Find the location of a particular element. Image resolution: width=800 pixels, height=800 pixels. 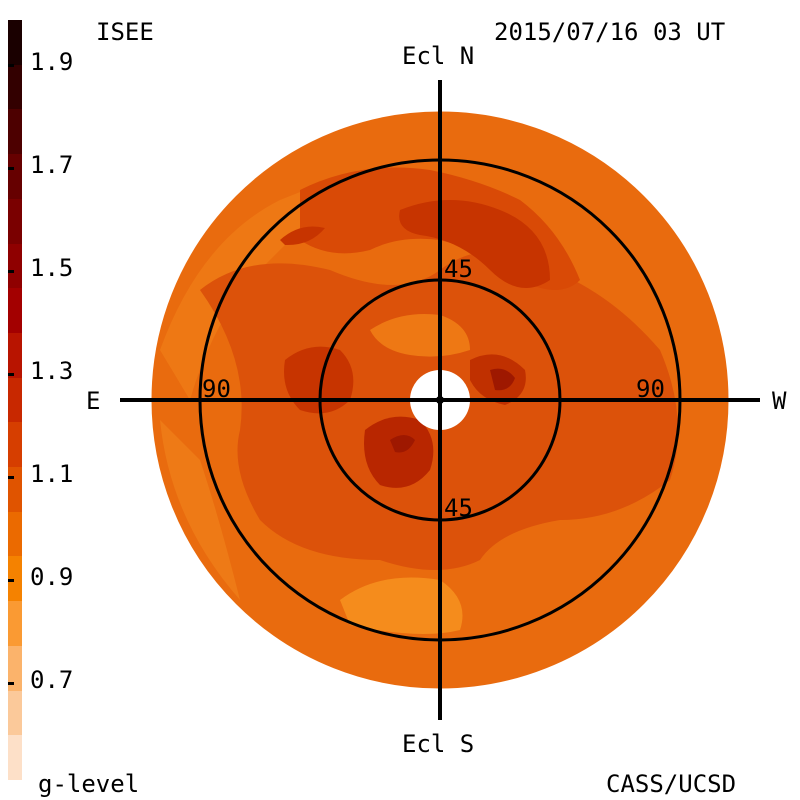

colorbar-label: 0.9 is located at coordinates (52, 577).